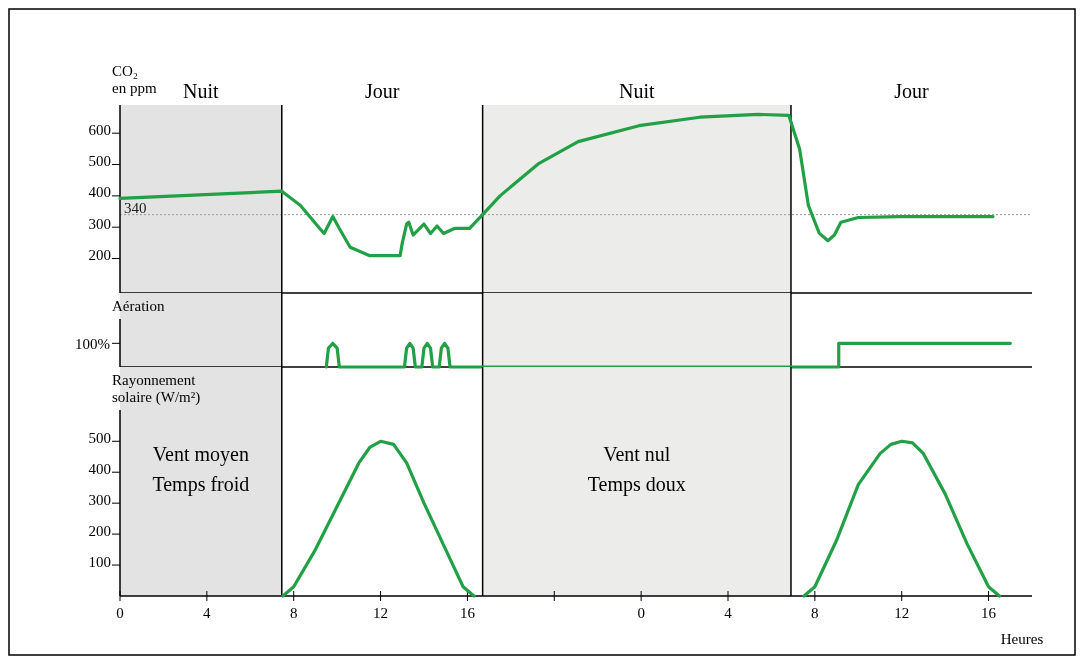  What do you see at coordinates (99, 129) in the screenshot?
I see `y-tick-label: 600` at bounding box center [99, 129].